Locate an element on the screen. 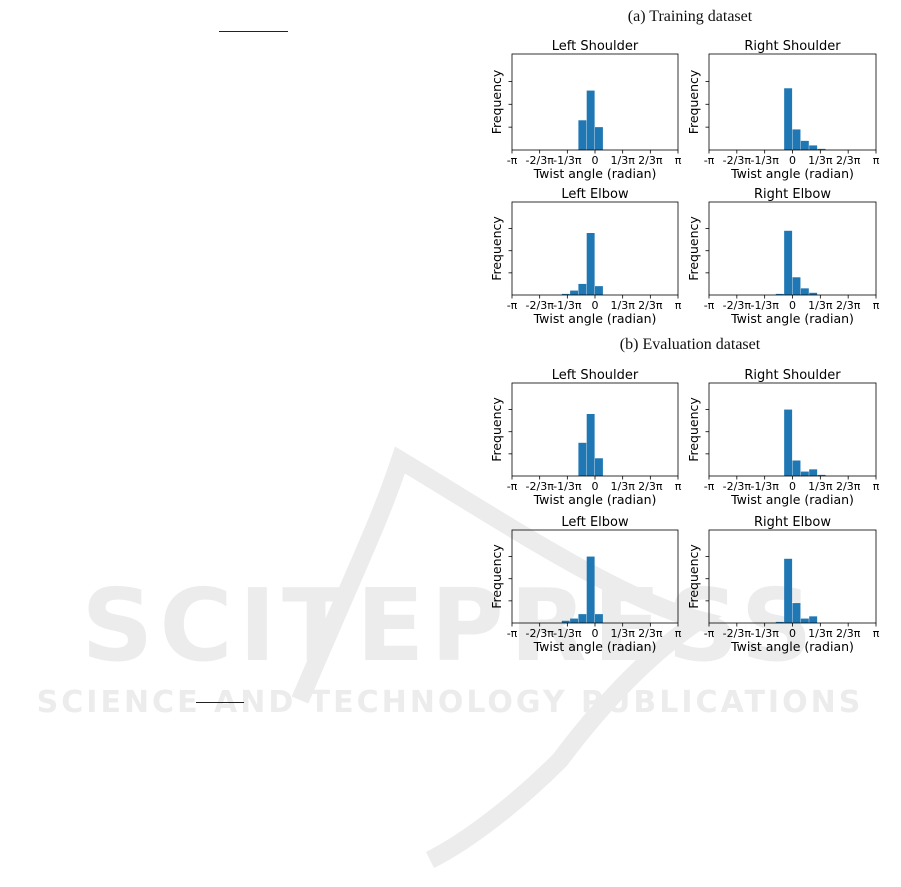 The image size is (901, 887). watermark-sub-text: SCIENCE AND TECHNOLOGY PUBLICATIONS is located at coordinates (450, 702).